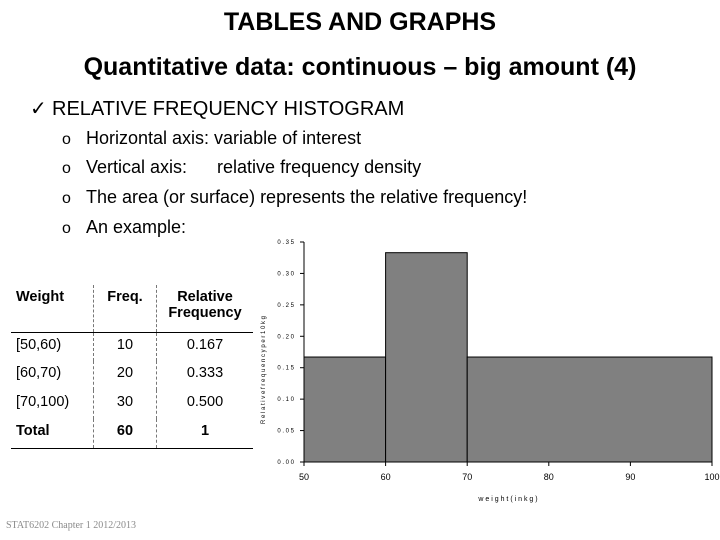 The width and height of the screenshot is (720, 540). What do you see at coordinates (52, 308) in the screenshot?
I see `header-weight: Weight` at bounding box center [52, 308].